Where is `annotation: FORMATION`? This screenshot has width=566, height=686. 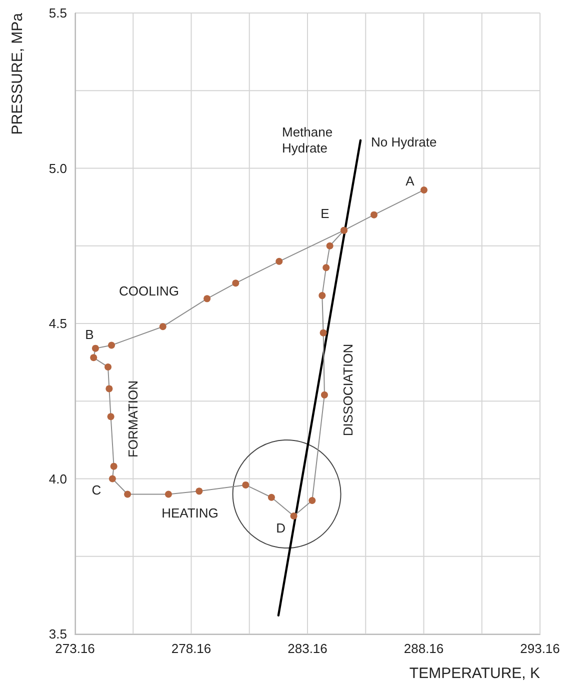
annotation: FORMATION is located at coordinates (133, 419).